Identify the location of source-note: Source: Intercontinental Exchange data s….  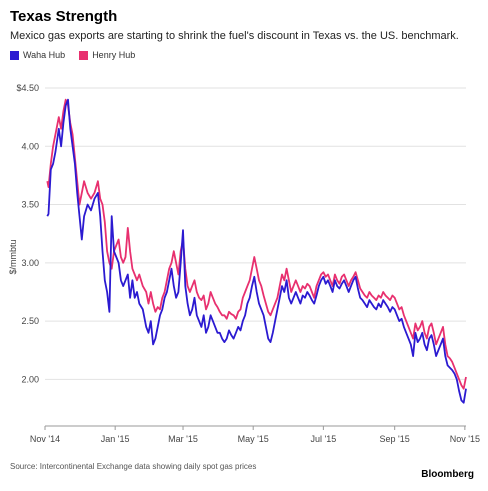
(133, 466).